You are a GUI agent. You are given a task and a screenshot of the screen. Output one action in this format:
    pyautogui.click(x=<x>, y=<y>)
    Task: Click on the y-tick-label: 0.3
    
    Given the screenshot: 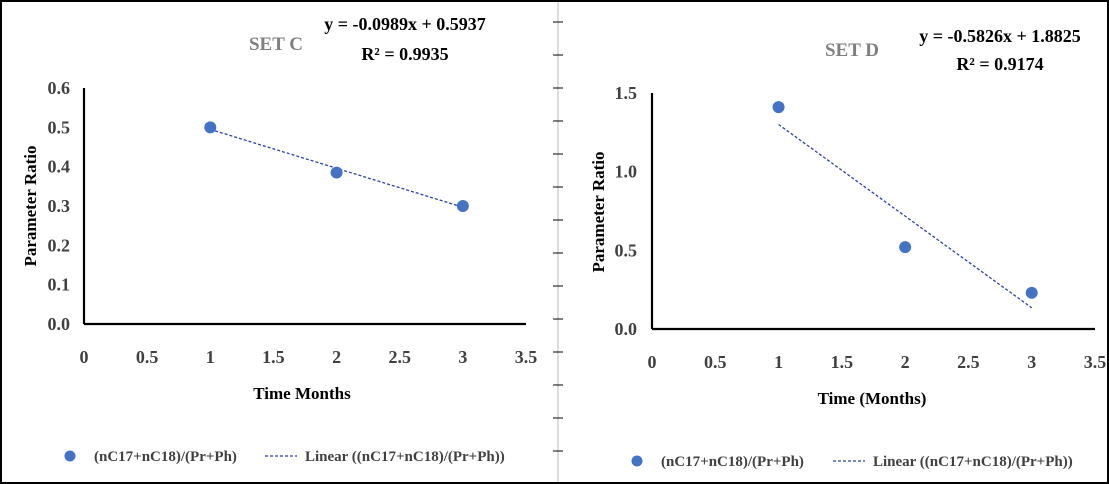 What is the action you would take?
    pyautogui.click(x=59, y=206)
    